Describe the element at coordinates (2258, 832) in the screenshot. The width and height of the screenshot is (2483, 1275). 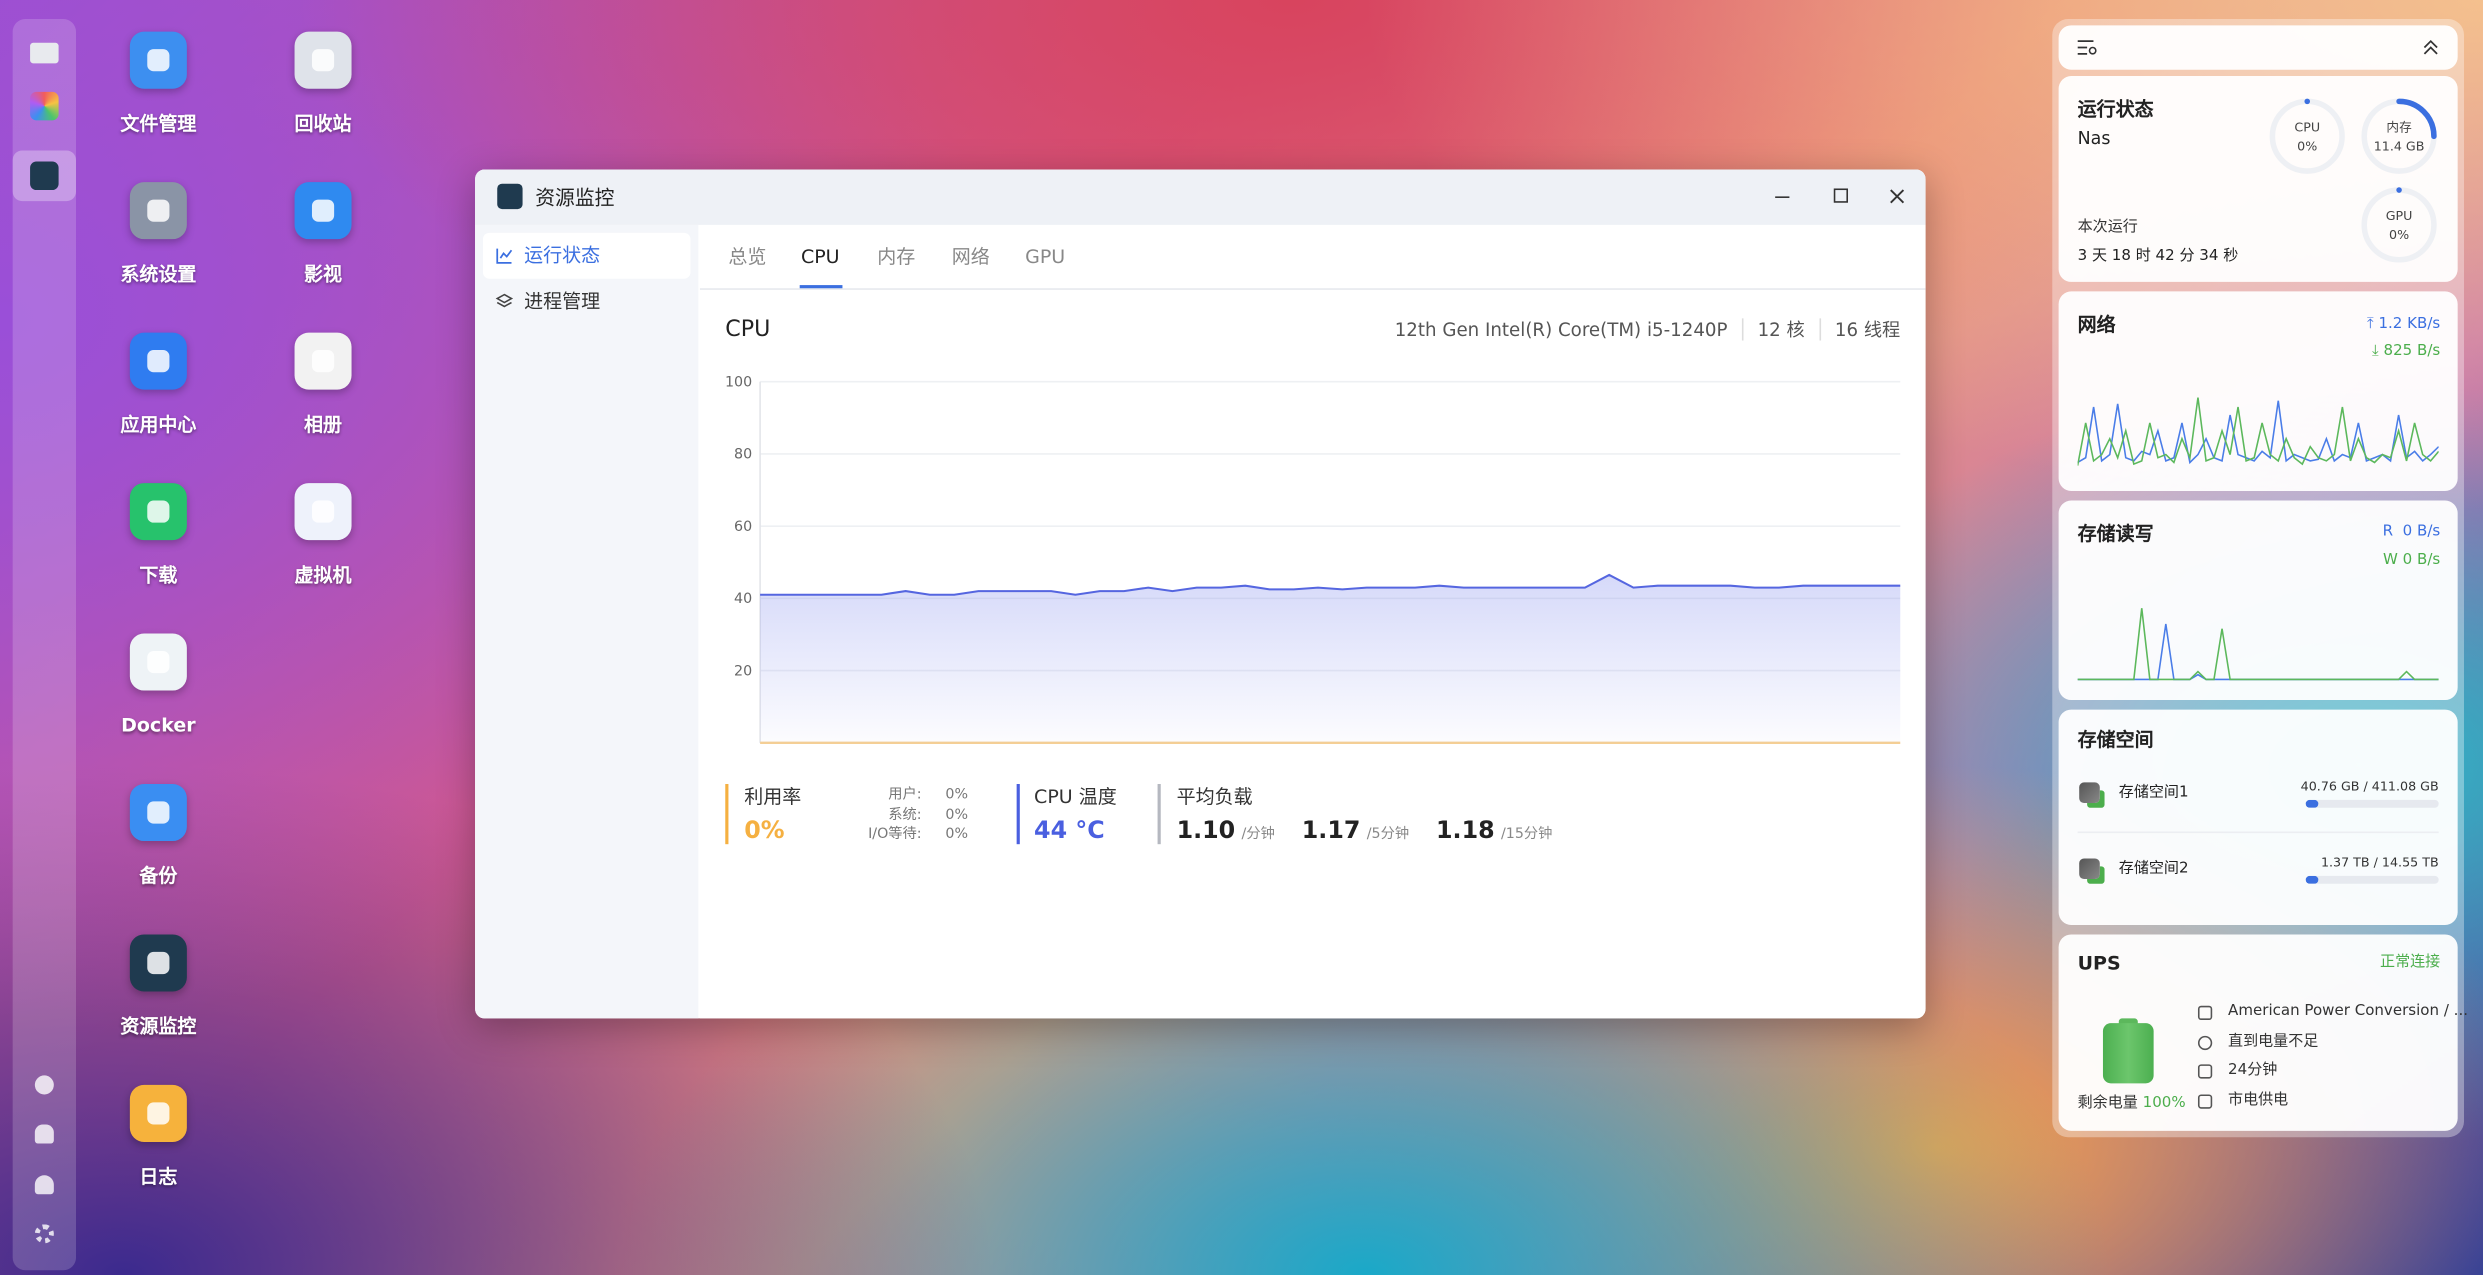
I see `divider` at that location.